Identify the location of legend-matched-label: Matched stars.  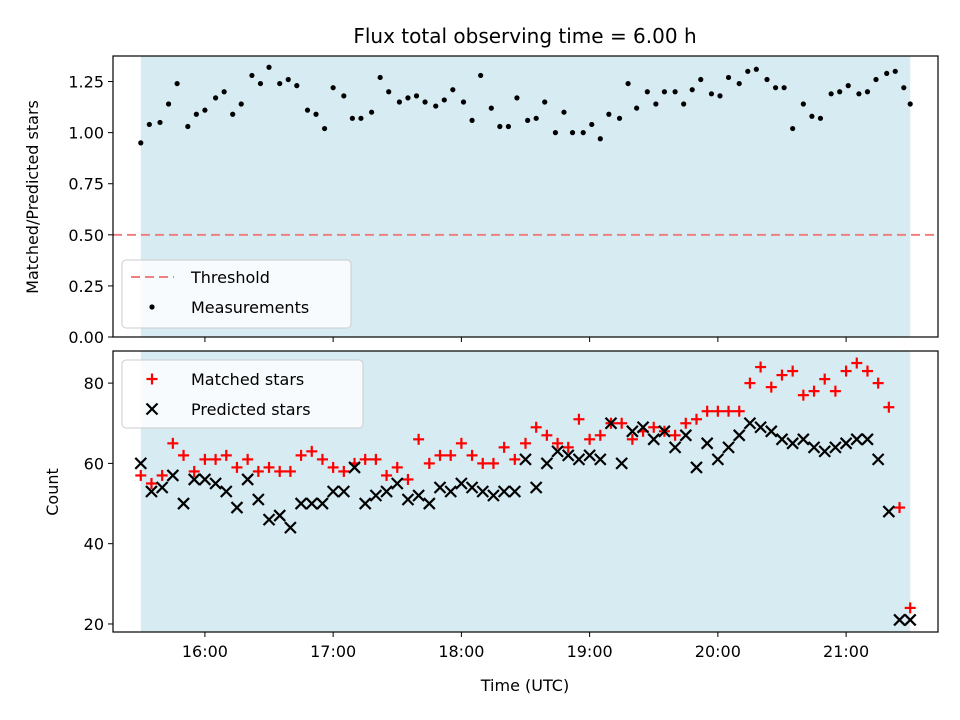
(247, 379).